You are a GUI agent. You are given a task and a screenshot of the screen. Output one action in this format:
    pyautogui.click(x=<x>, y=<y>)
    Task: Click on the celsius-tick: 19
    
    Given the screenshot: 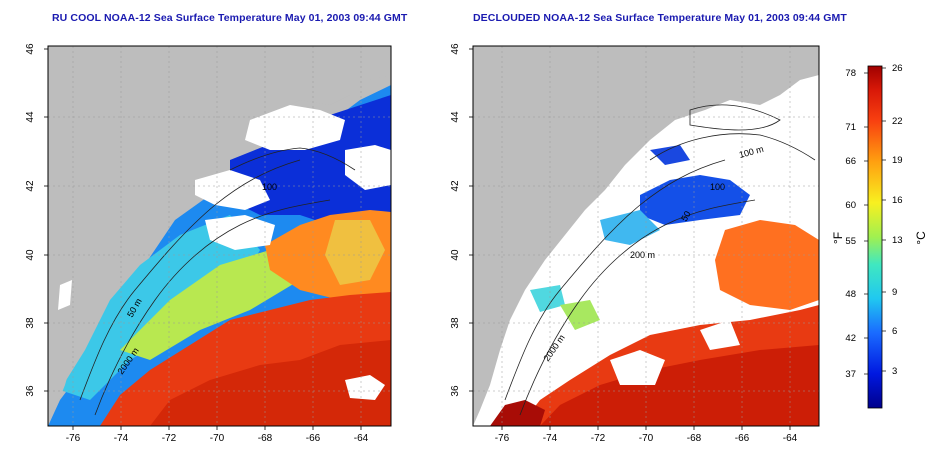 What is the action you would take?
    pyautogui.click(x=897, y=160)
    